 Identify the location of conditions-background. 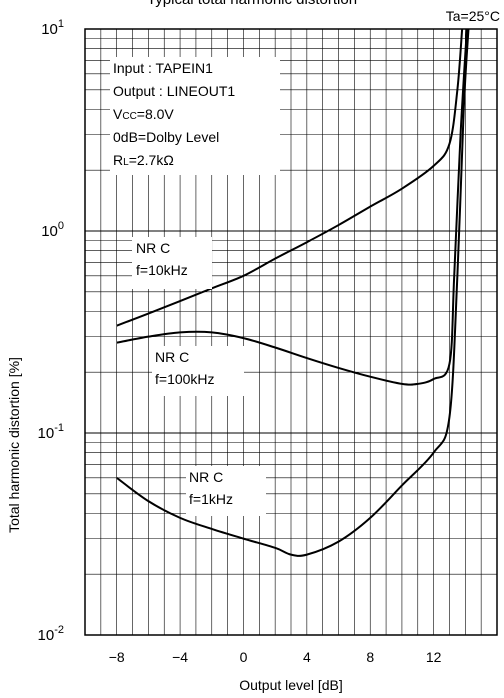
(195, 116).